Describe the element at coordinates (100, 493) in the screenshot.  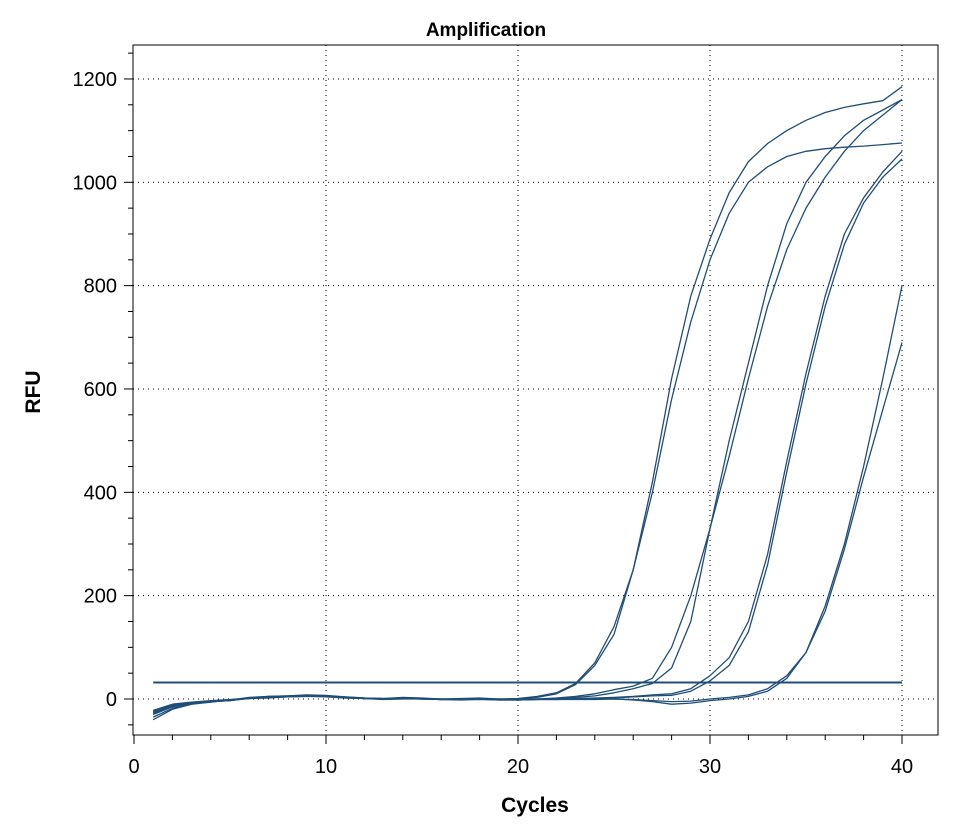
I see `y-tick-label: 400` at that location.